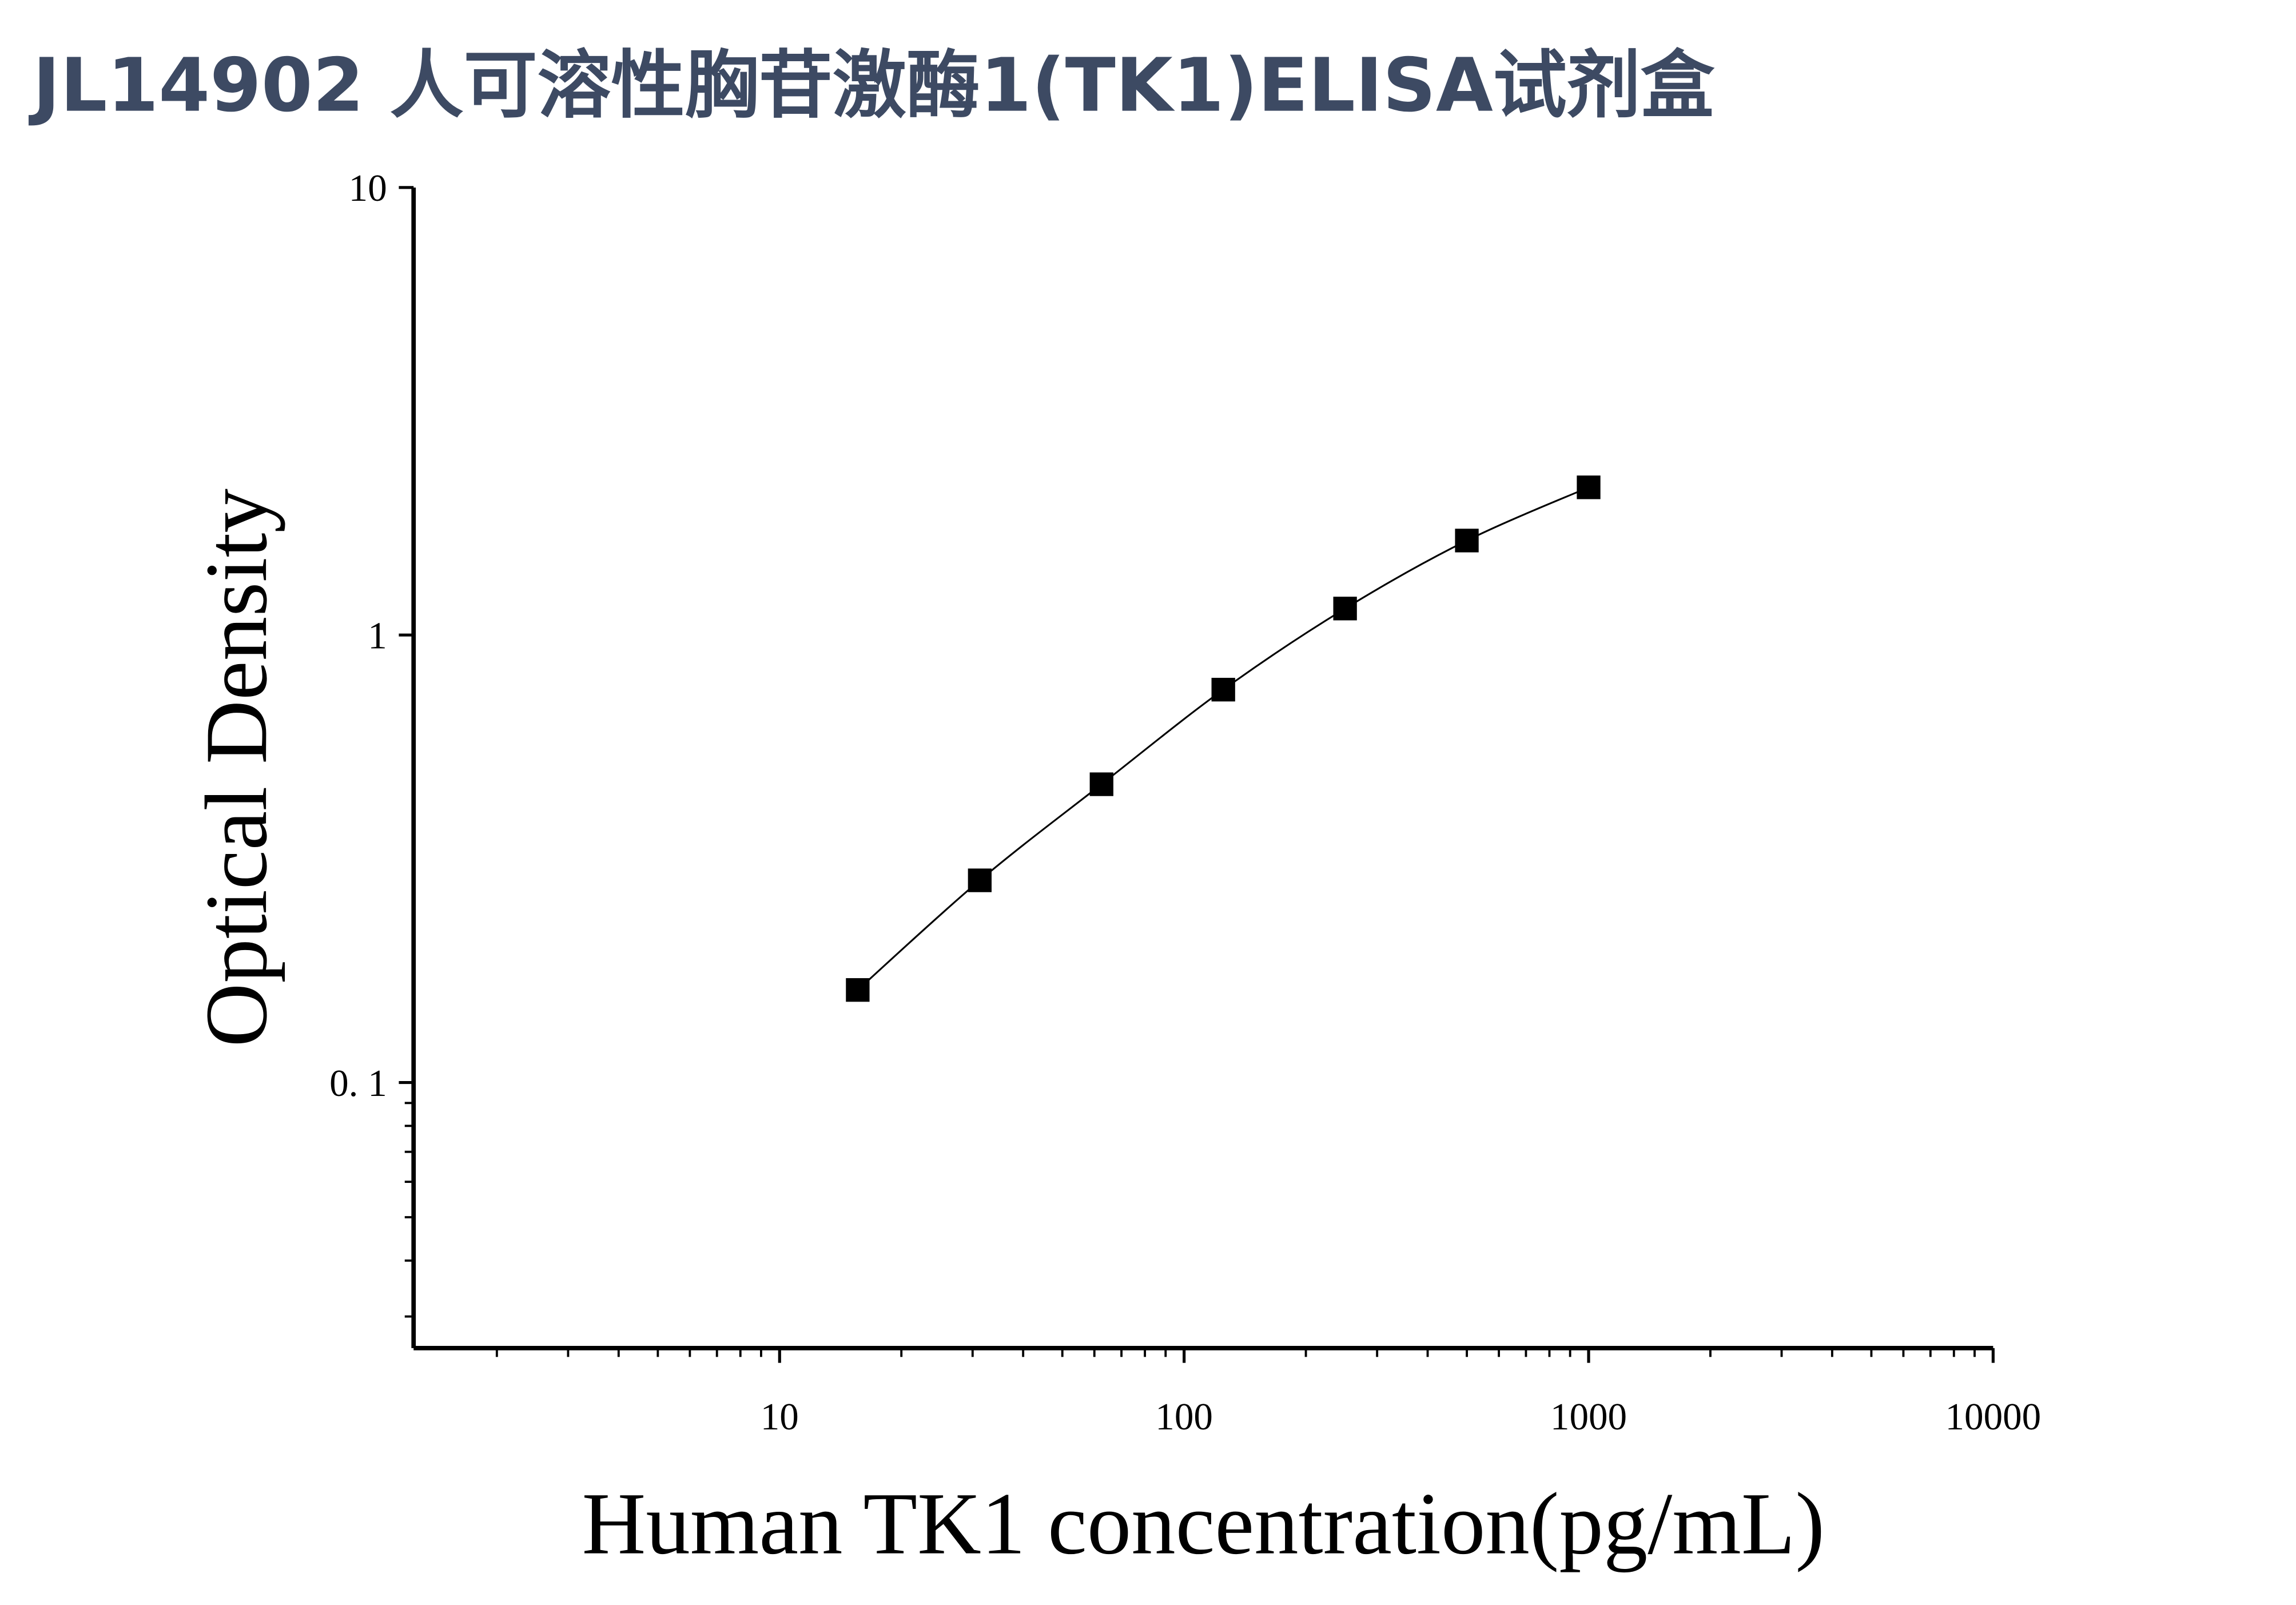 The width and height of the screenshot is (2296, 1605). Describe the element at coordinates (1588, 1416) in the screenshot. I see `x-tick-label: 1000` at that location.